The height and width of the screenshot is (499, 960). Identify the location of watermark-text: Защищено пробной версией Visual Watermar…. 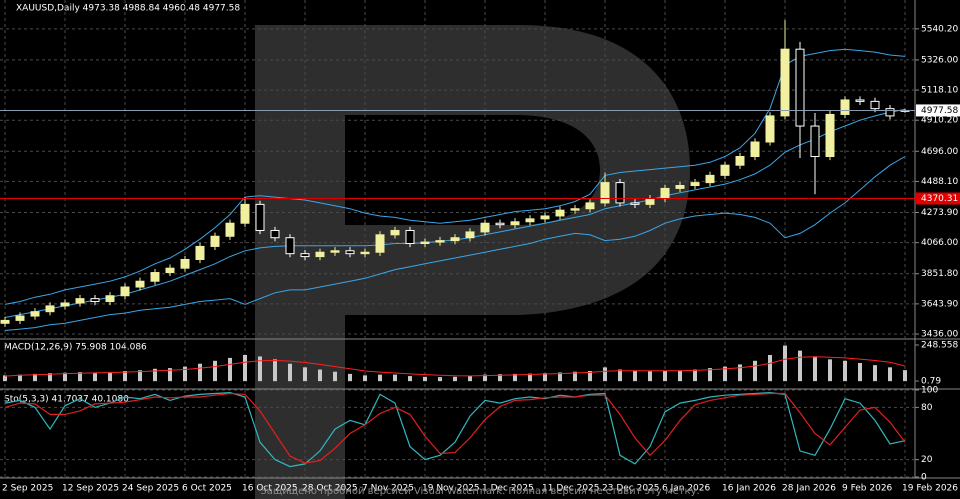
(479, 491).